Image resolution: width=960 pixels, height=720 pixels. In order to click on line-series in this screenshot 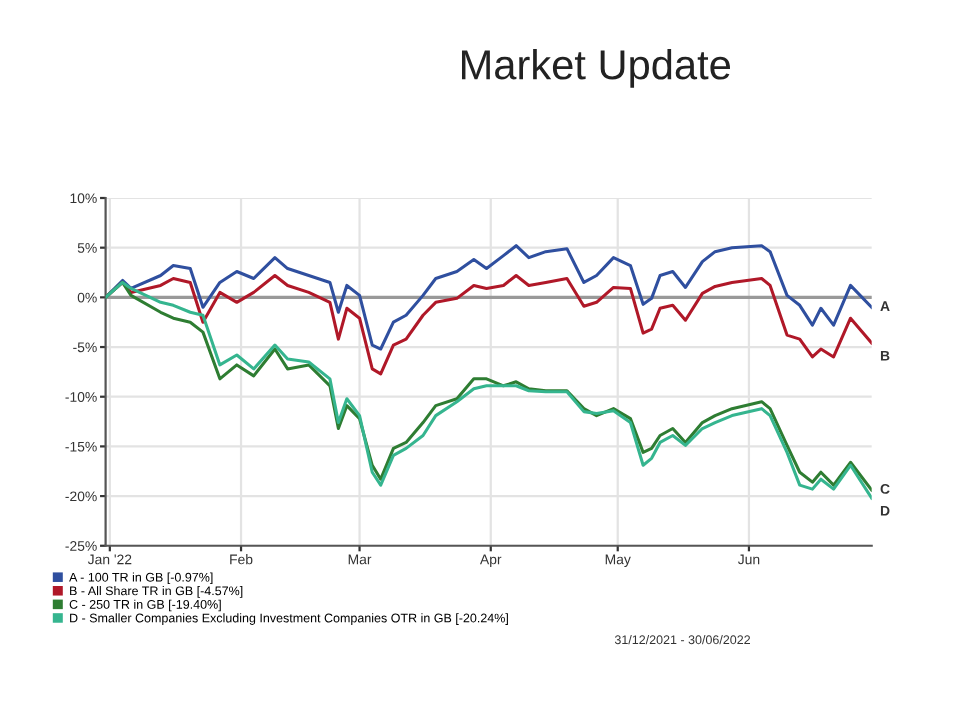, I will do `click(488, 297)`.